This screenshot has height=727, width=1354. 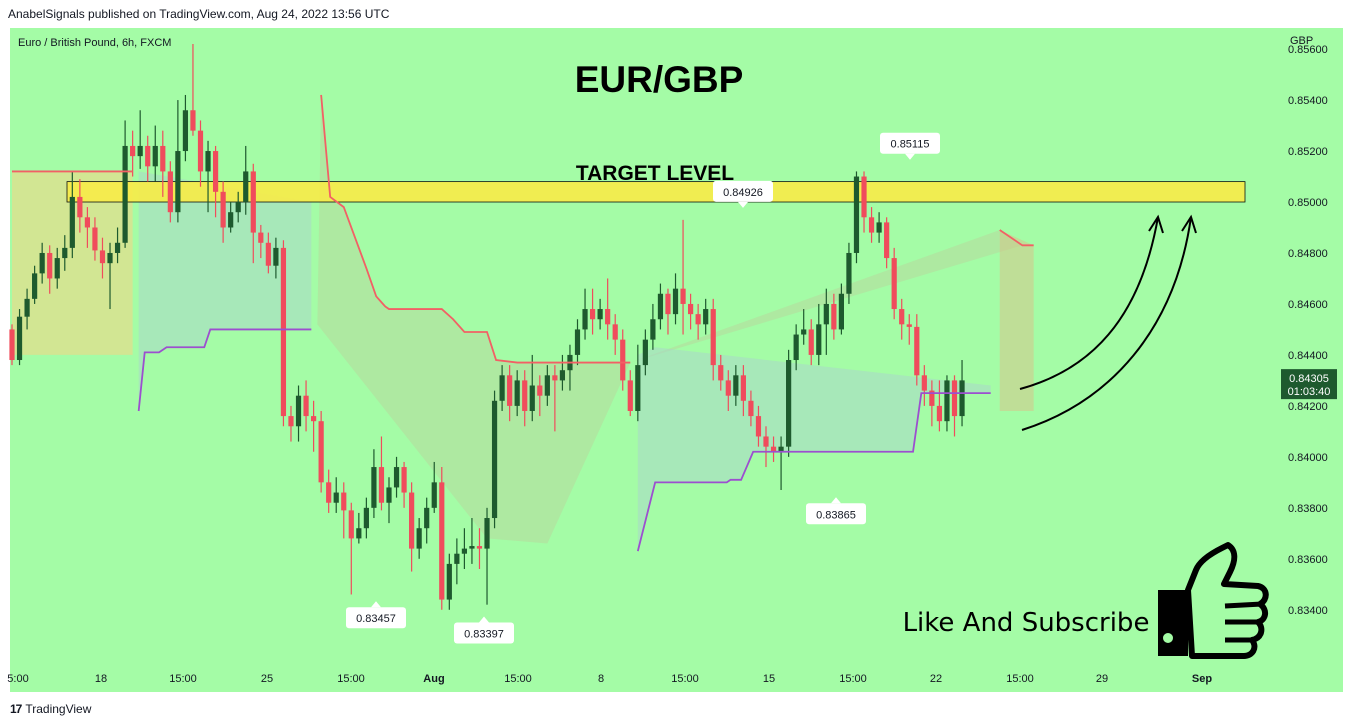 What do you see at coordinates (1308, 152) in the screenshot?
I see `y-tick-label: 0.85200` at bounding box center [1308, 152].